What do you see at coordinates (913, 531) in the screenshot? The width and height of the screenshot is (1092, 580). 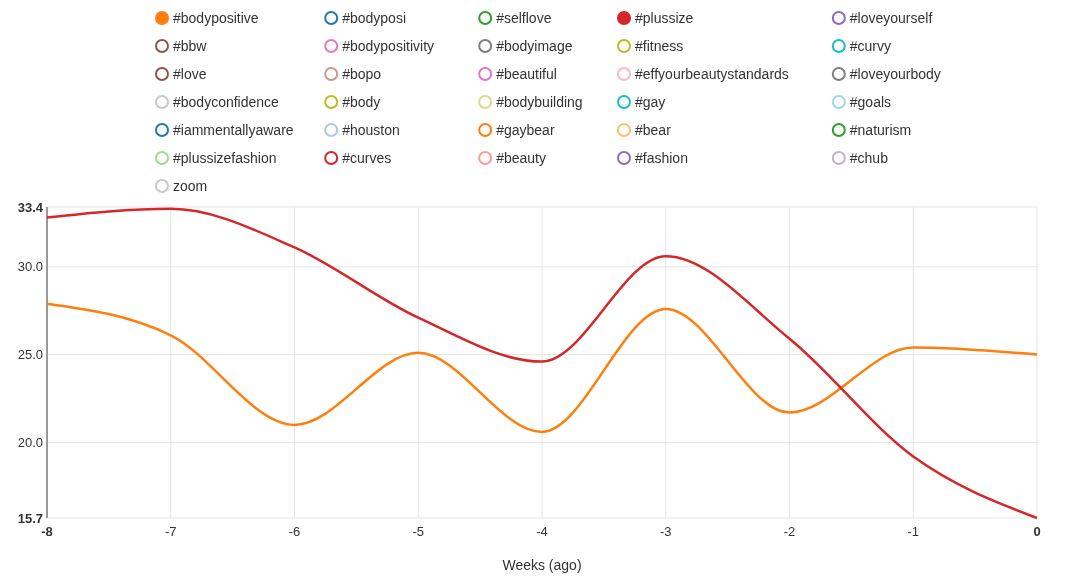 I see `x-tick-label: -1` at bounding box center [913, 531].